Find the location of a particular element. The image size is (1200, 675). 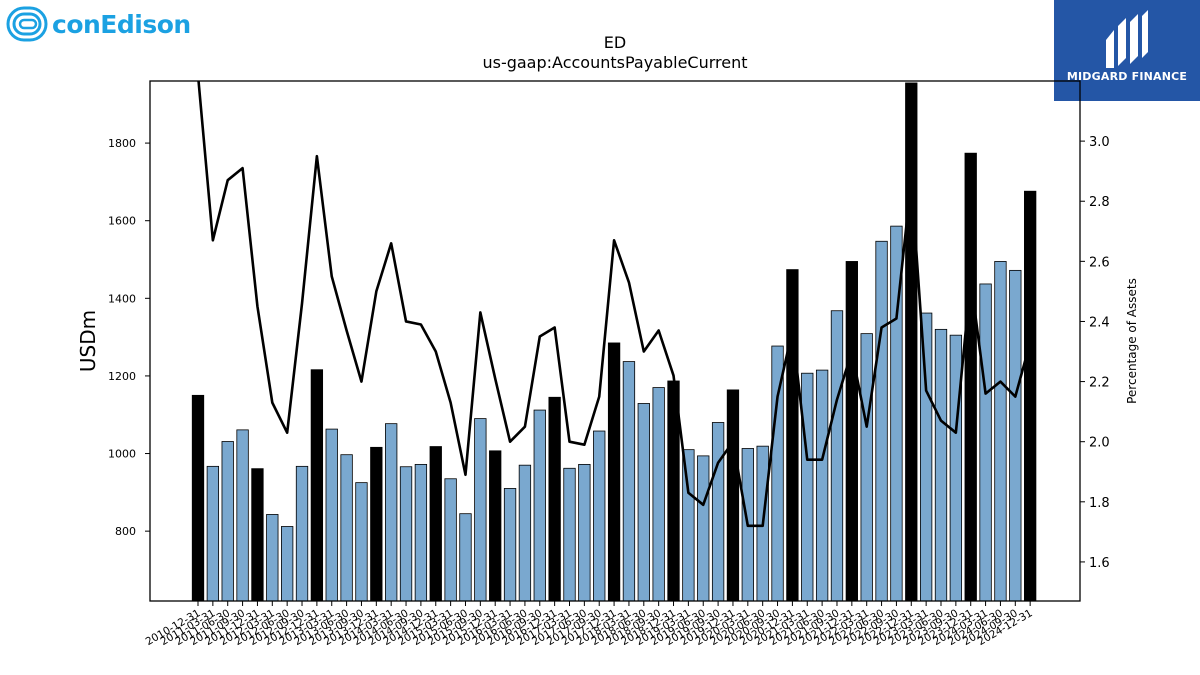

y-tick-label: 1800 is located at coordinates (122, 143).